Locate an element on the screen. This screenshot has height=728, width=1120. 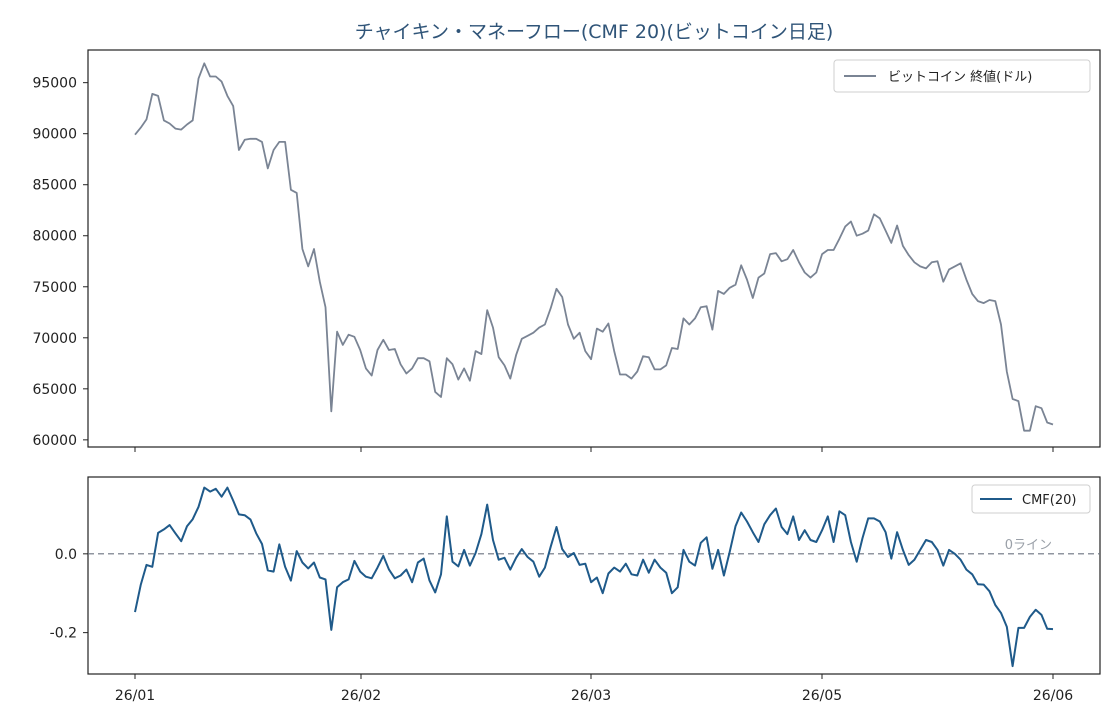
cmf-legend-label: CMF(20) is located at coordinates (1049, 500).